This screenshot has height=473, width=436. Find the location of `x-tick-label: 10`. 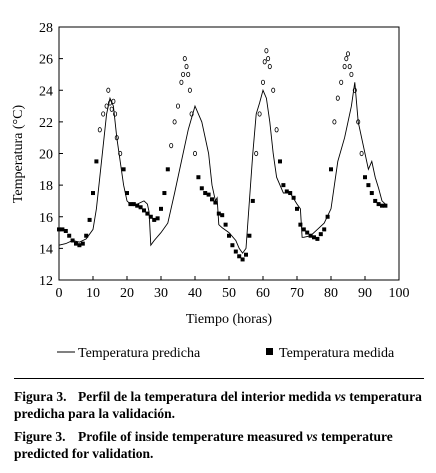

x-tick-label: 10 is located at coordinates (93, 293).